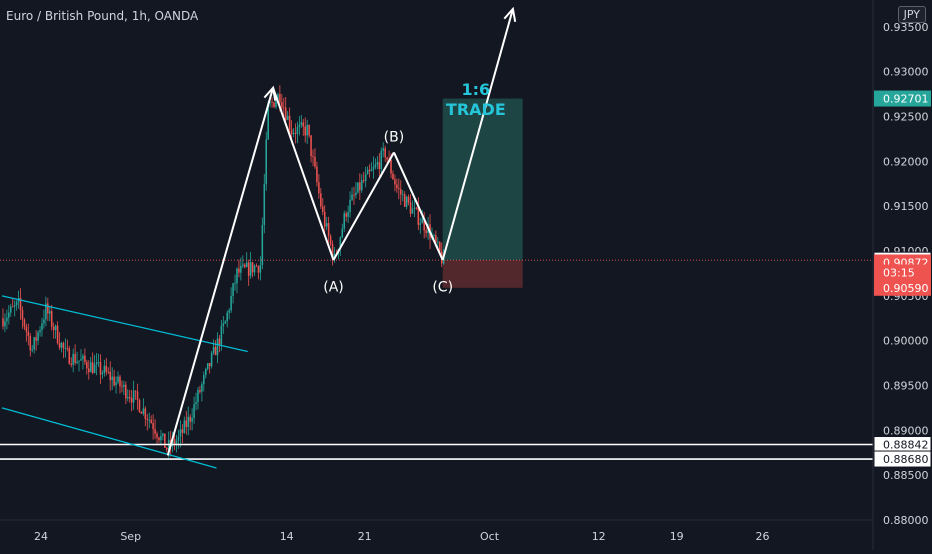 The image size is (932, 554). I want to click on wave-label-c: (C), so click(442, 287).